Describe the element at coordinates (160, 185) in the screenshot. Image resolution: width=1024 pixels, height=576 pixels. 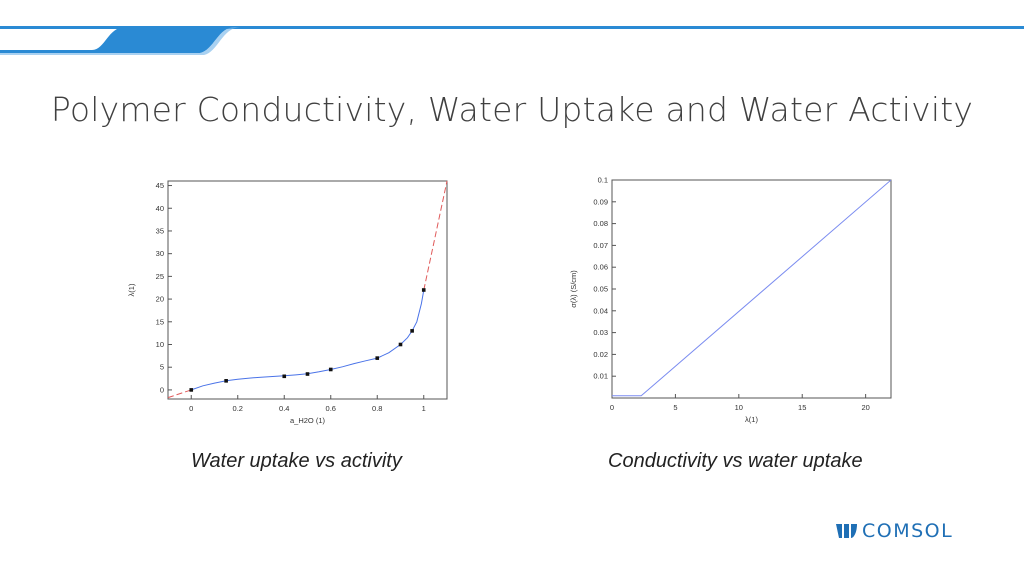
I see `y-tick-label: 45` at that location.